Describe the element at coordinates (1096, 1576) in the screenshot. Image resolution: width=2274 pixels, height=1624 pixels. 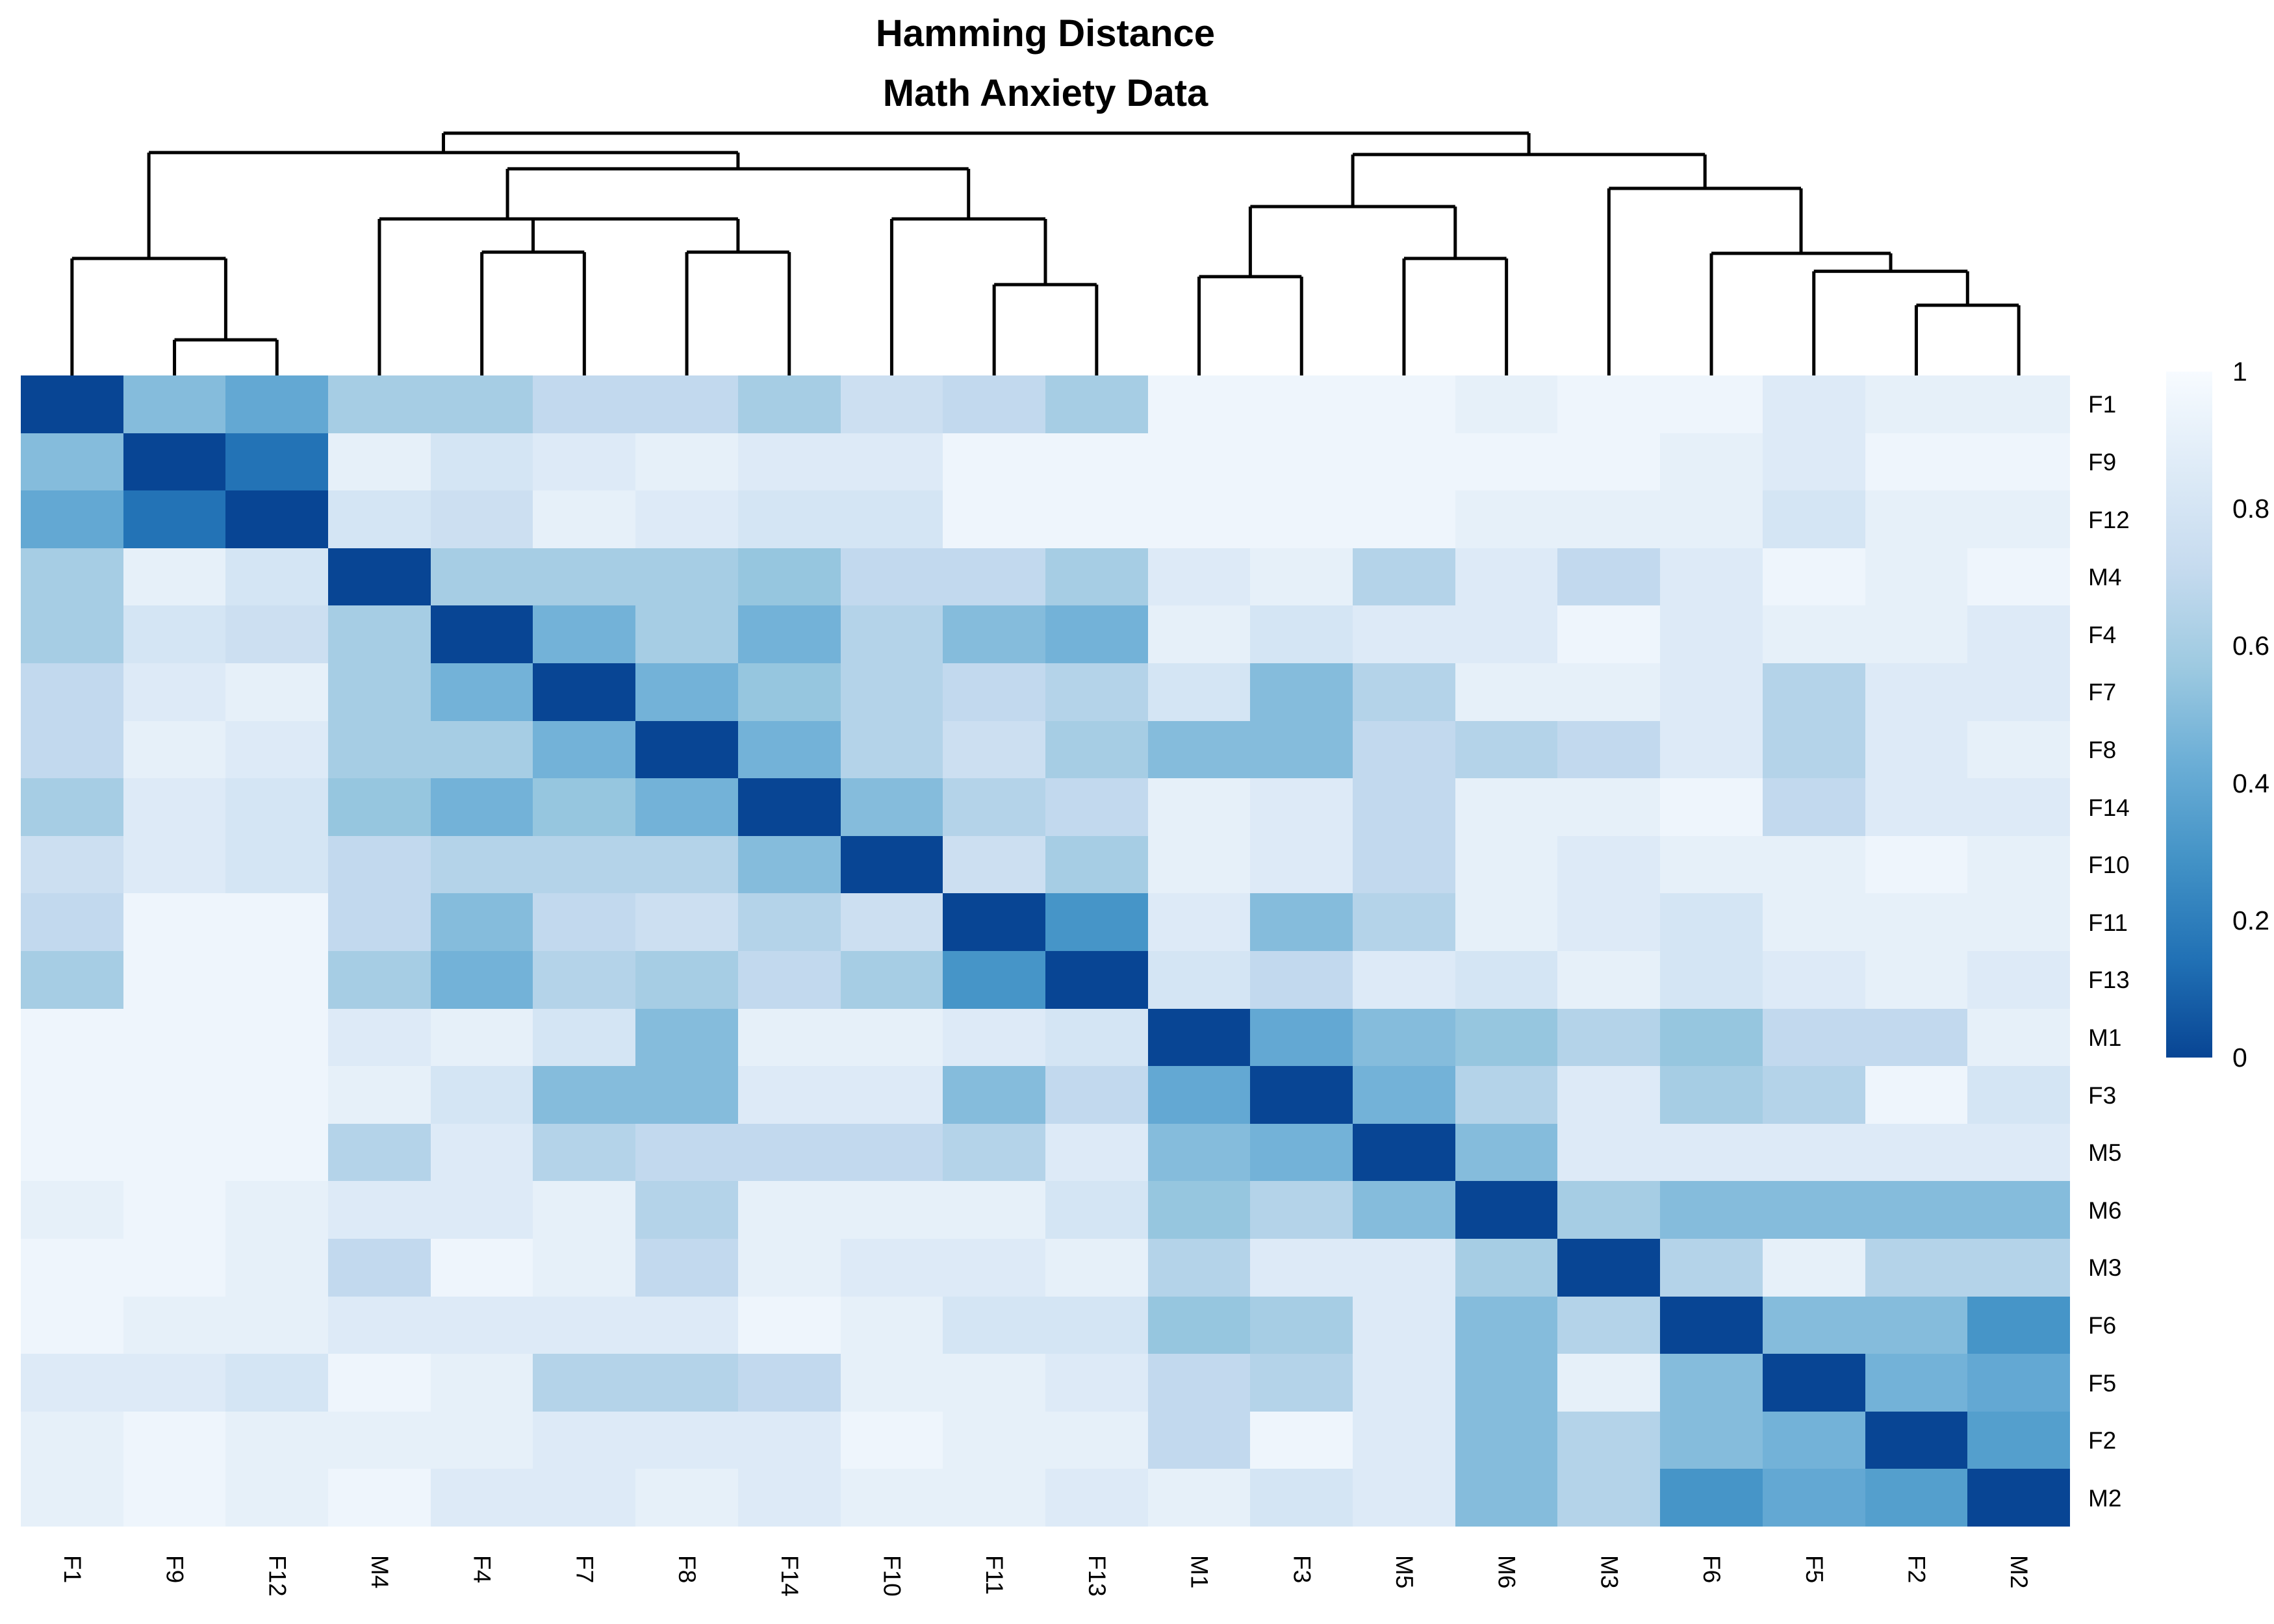
I see `column-label: F13` at that location.